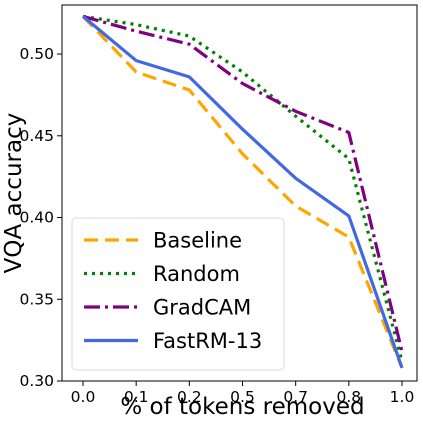 This screenshot has width=423, height=423. What do you see at coordinates (36, 136) in the screenshot?
I see `y-tick-label: 0.45` at bounding box center [36, 136].